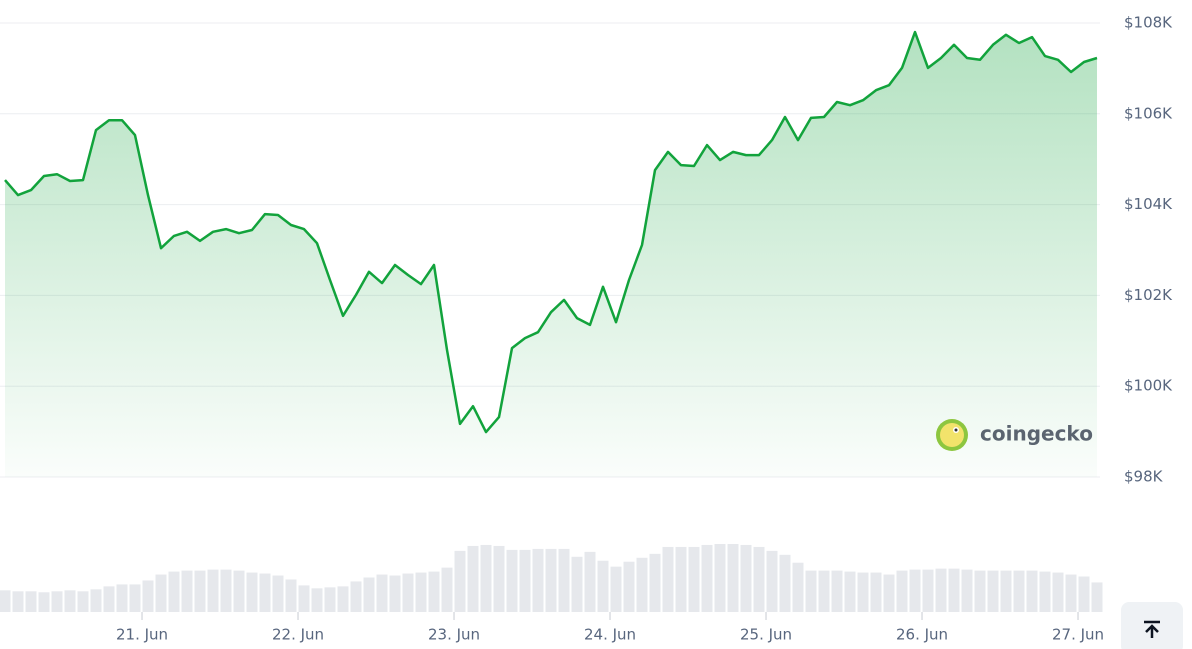 This screenshot has height=649, width=1192. What do you see at coordinates (766, 635) in the screenshot?
I see `x-tick-label: 25. Jun` at bounding box center [766, 635].